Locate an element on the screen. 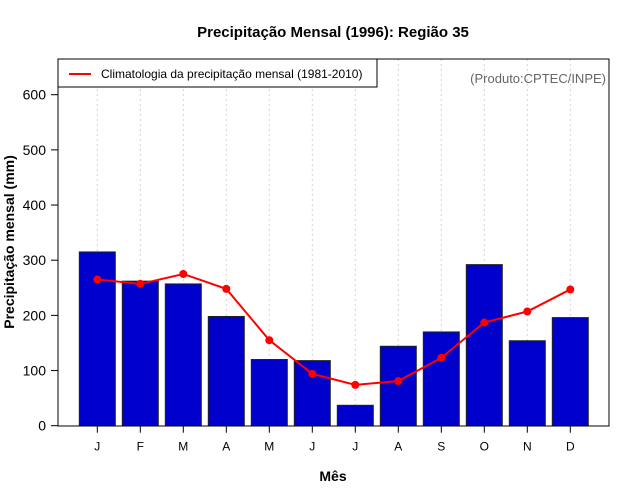  x-tick-label: O is located at coordinates (484, 447).